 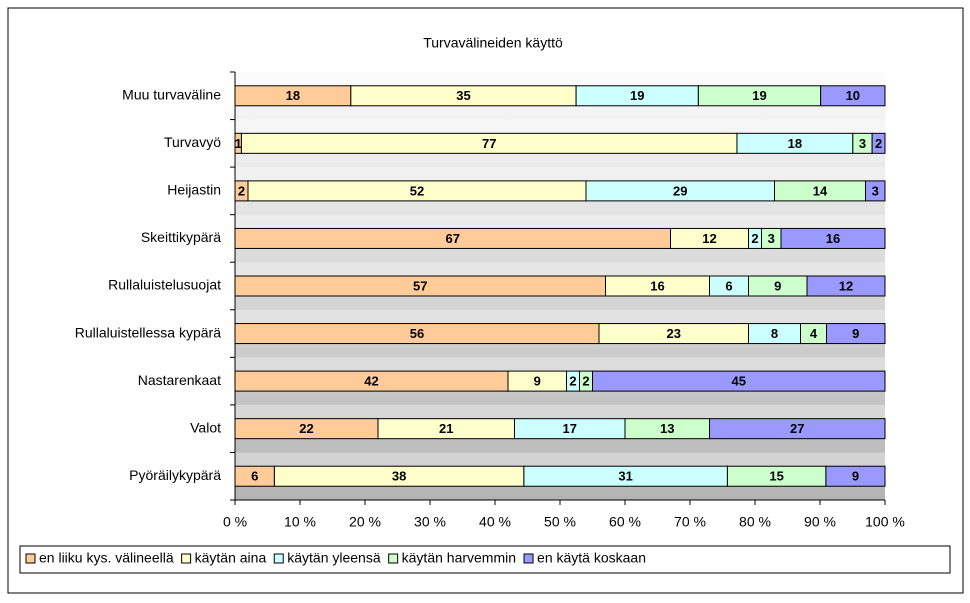 What do you see at coordinates (493, 43) in the screenshot?
I see `chart-title: Turvavälineiden käyttö` at bounding box center [493, 43].